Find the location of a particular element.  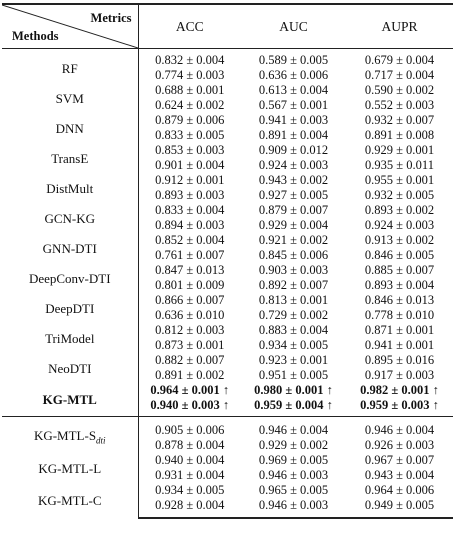

metric-value-cell: 0.801 ± 0.009 is located at coordinates (190, 285).